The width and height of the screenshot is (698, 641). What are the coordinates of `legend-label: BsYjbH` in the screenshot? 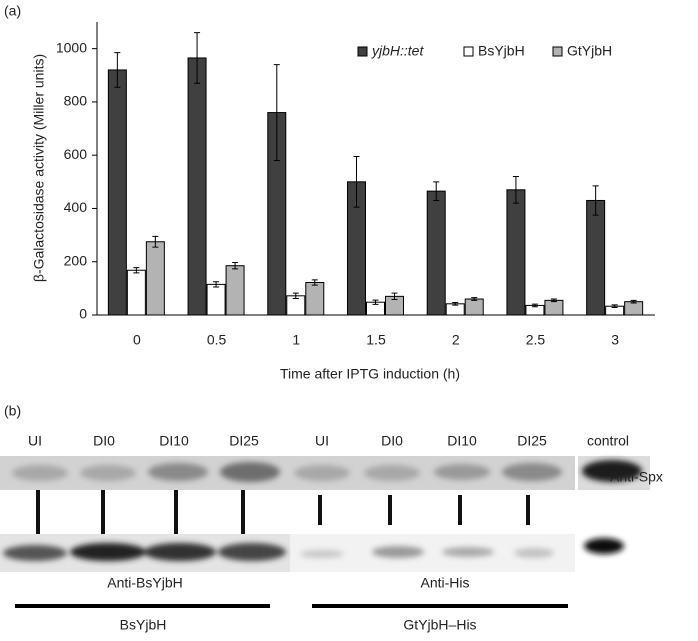 It's located at (501, 51).